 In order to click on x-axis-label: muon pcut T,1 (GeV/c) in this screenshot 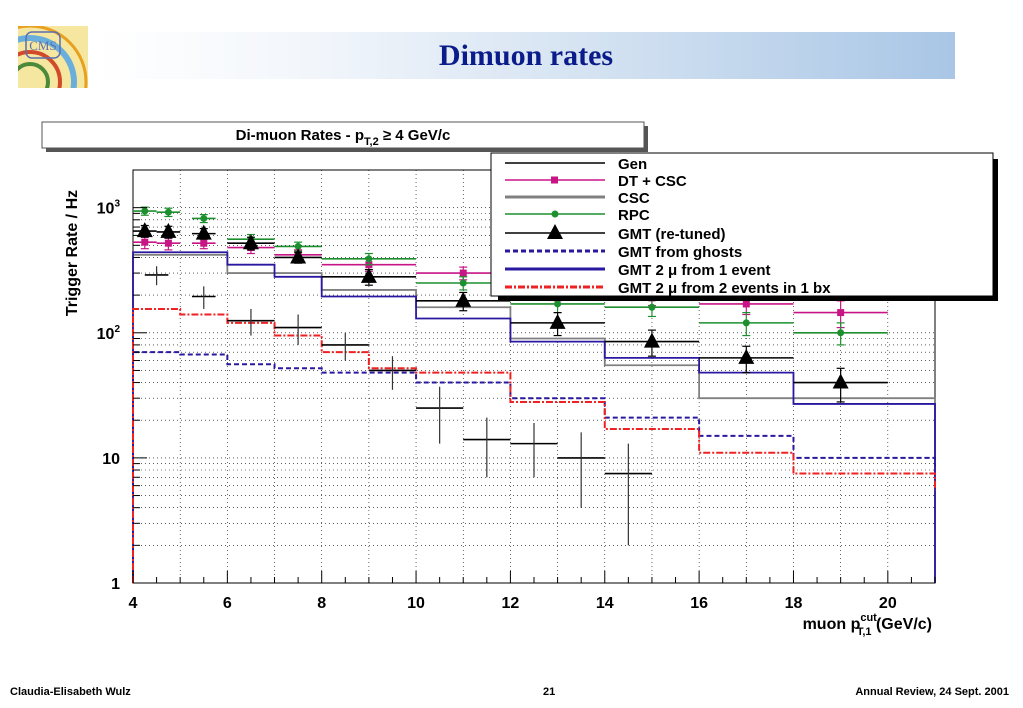, I will do `click(867, 625)`.